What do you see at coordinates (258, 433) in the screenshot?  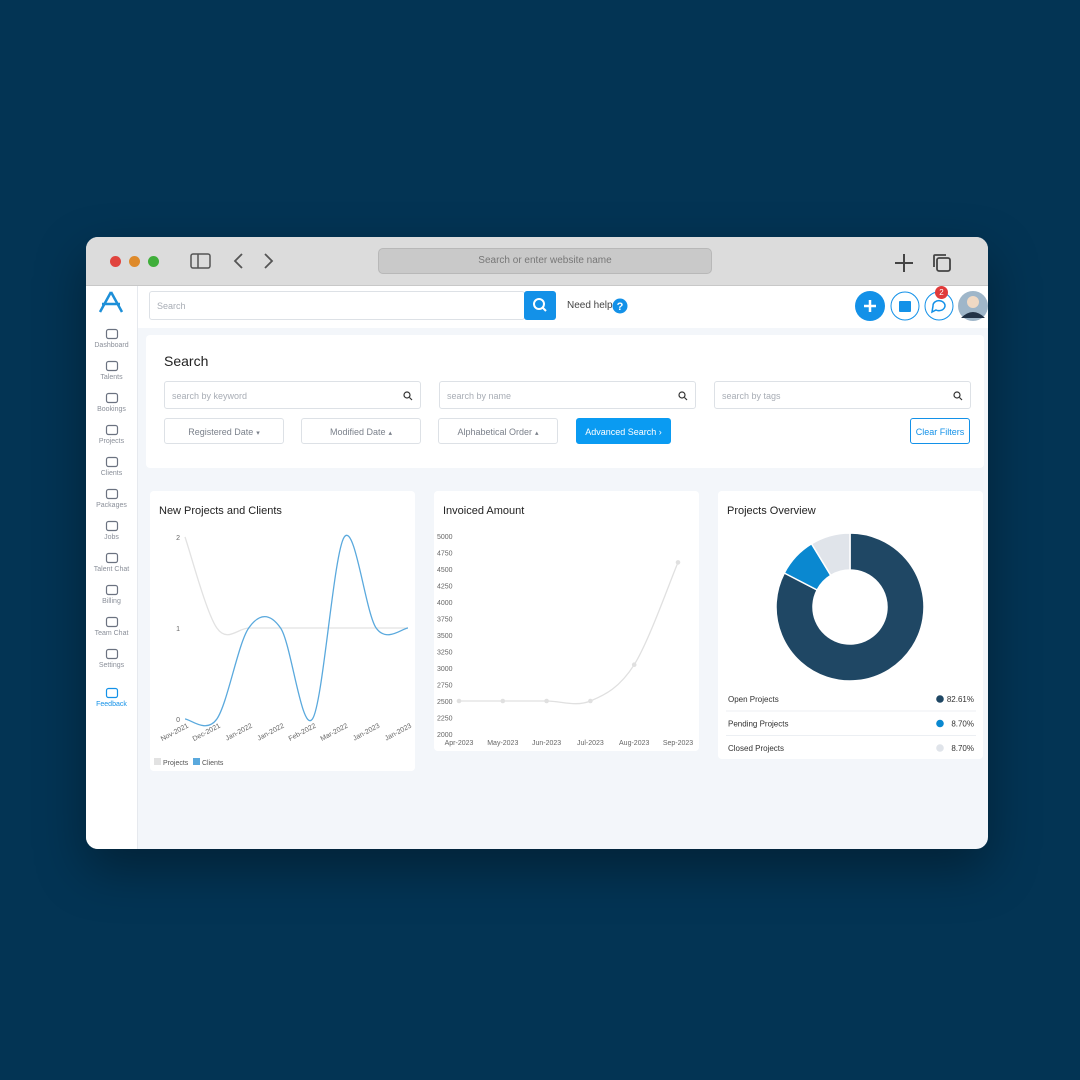 I see `sort-caret: ▾` at bounding box center [258, 433].